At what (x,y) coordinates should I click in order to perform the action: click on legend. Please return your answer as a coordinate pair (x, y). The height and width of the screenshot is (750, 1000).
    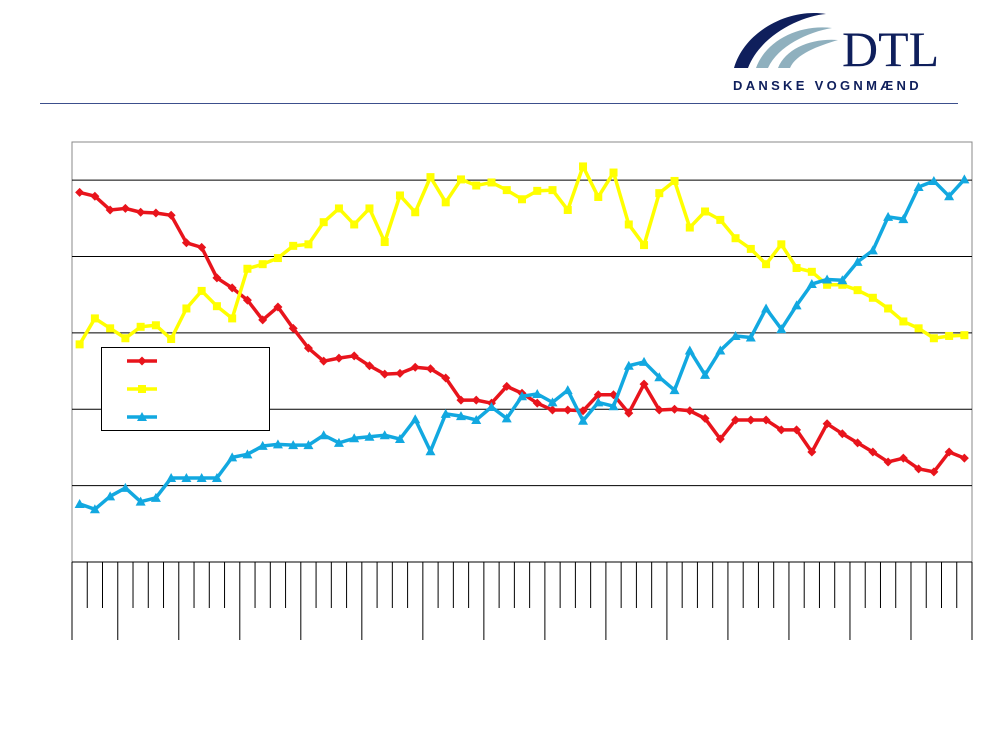
    Looking at the image, I should click on (185, 389).